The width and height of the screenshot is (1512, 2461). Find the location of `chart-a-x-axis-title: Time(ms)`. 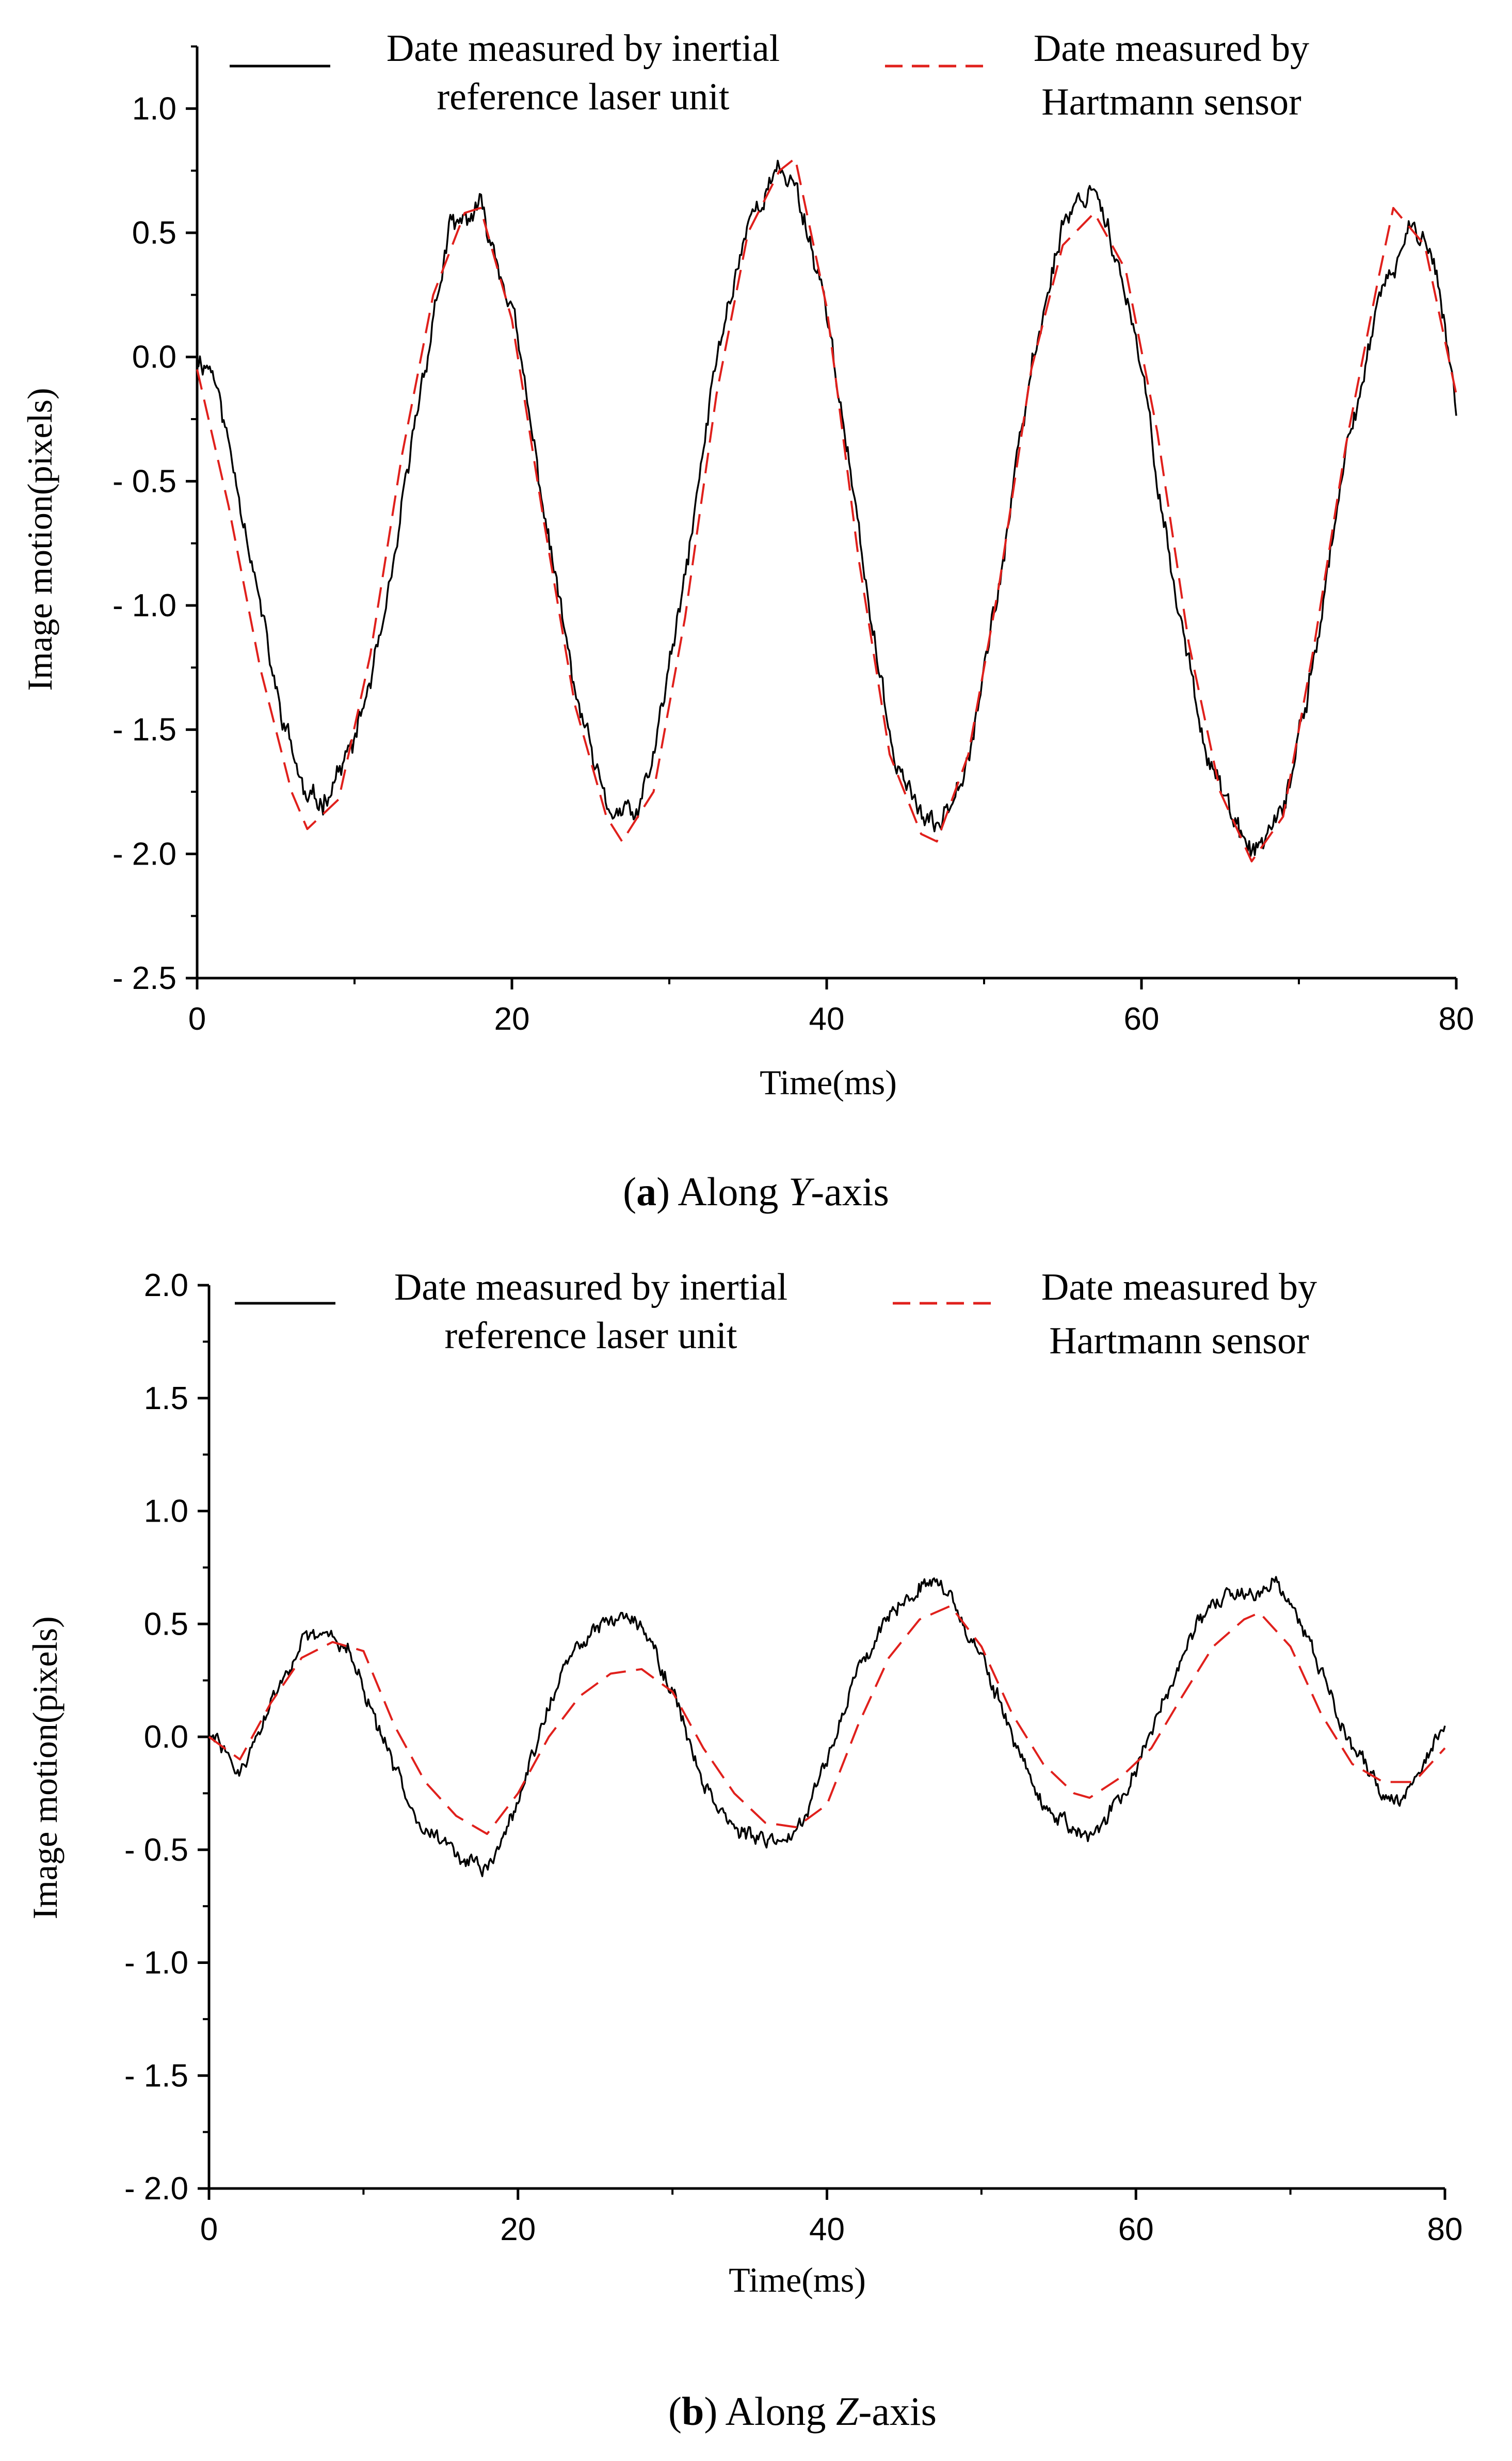

chart-a-x-axis-title: Time(ms) is located at coordinates (828, 1082).